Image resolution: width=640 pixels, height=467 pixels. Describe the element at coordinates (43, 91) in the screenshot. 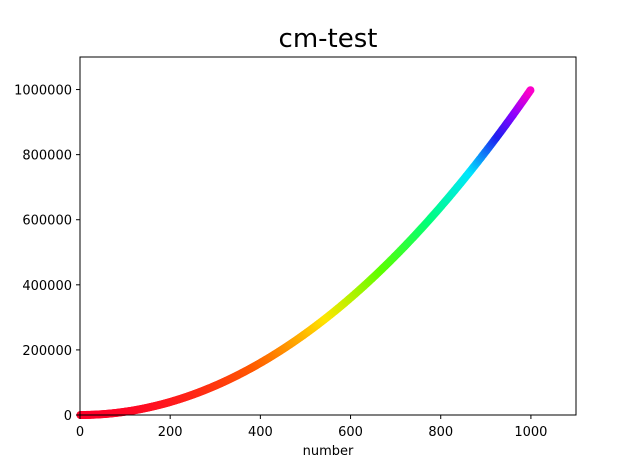

I see `y-tick-label: 1000000` at that location.